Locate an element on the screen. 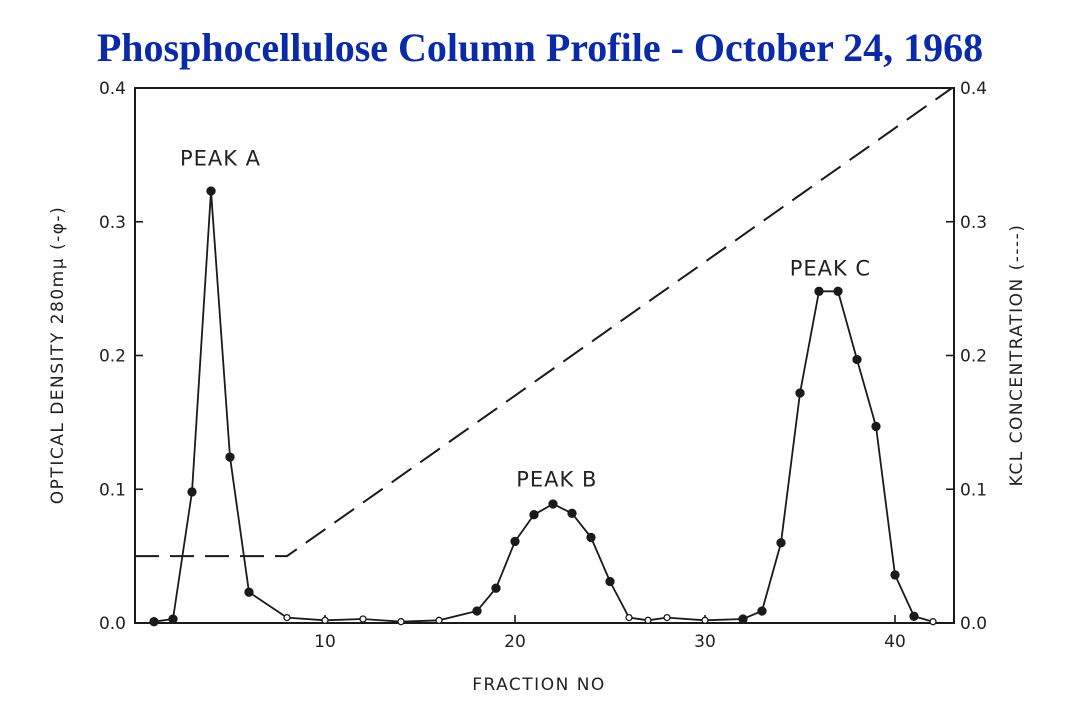 The image size is (1080, 720). x-tick-label: 20 is located at coordinates (515, 642).